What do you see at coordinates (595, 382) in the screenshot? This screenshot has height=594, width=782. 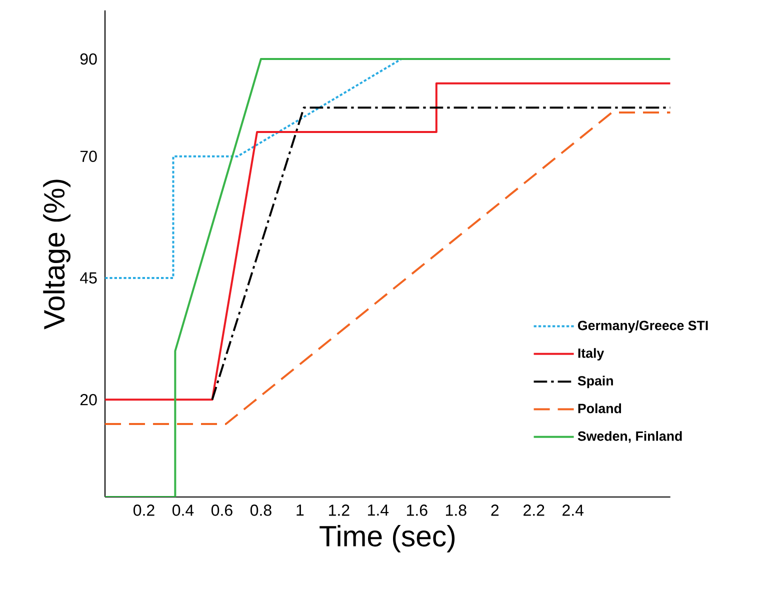 I see `legend-label: Spain` at bounding box center [595, 382].